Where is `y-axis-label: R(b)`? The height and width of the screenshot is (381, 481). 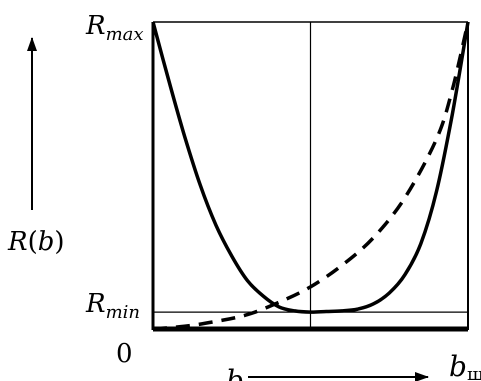
y-axis-label: R(b) is located at coordinates (36, 242).